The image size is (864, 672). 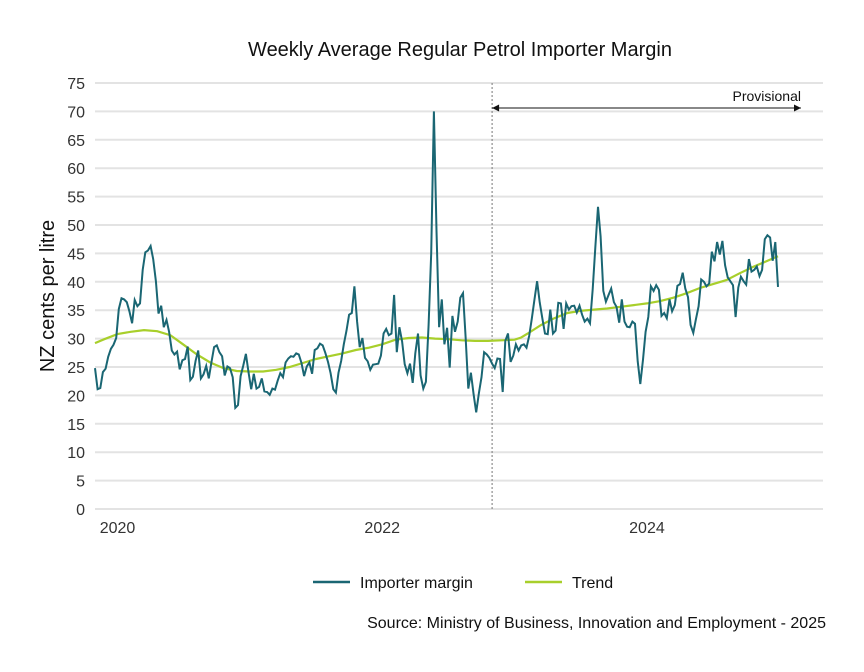 What do you see at coordinates (76, 198) in the screenshot?
I see `y-tick-label: 55` at bounding box center [76, 198].